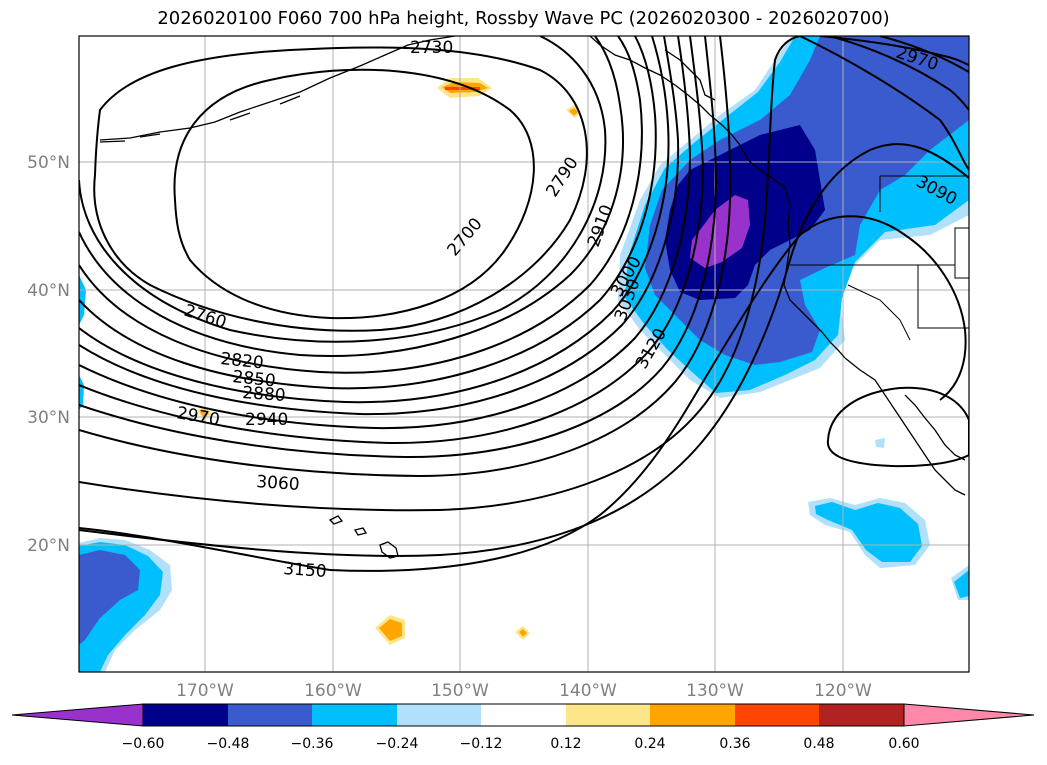 This screenshot has width=1047, height=765. I want to click on lon-tick-130W: 130°W, so click(715, 691).